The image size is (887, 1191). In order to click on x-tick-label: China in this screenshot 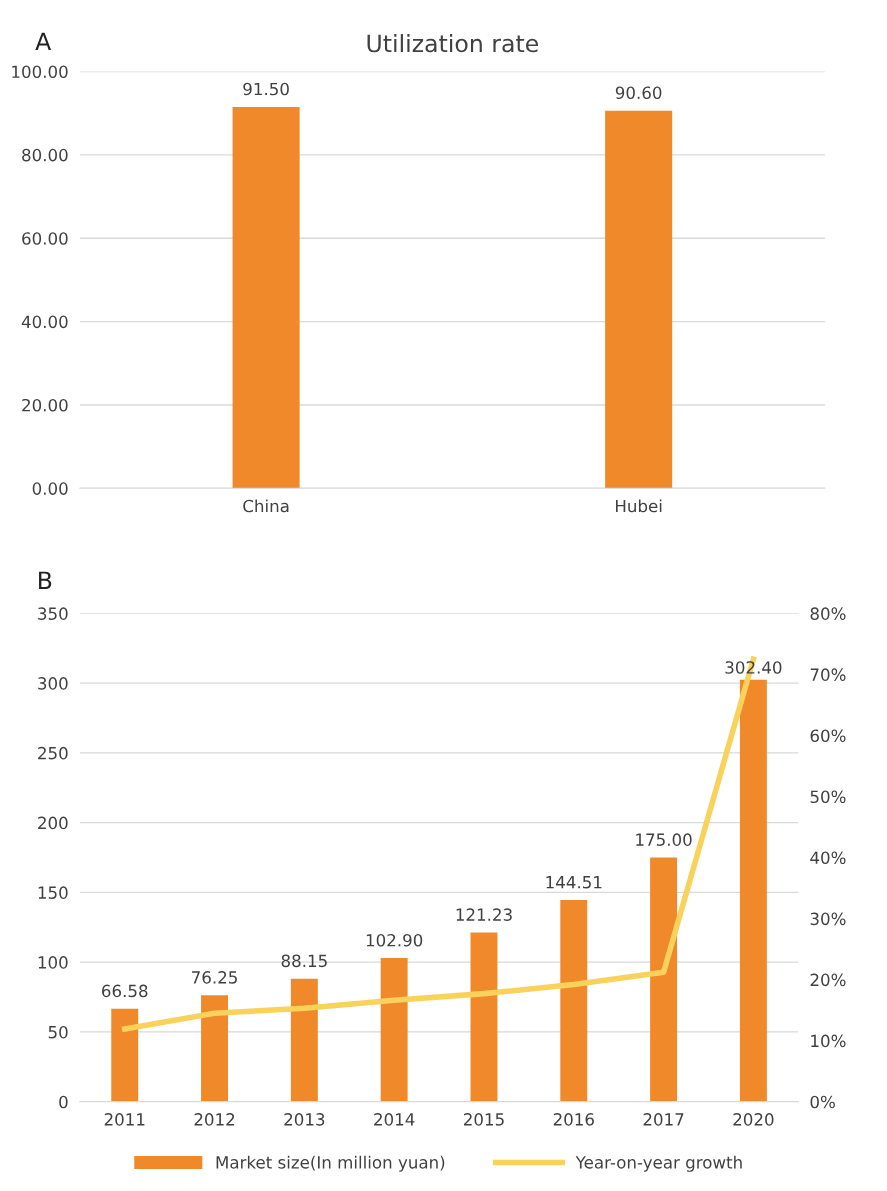, I will do `click(266, 506)`.